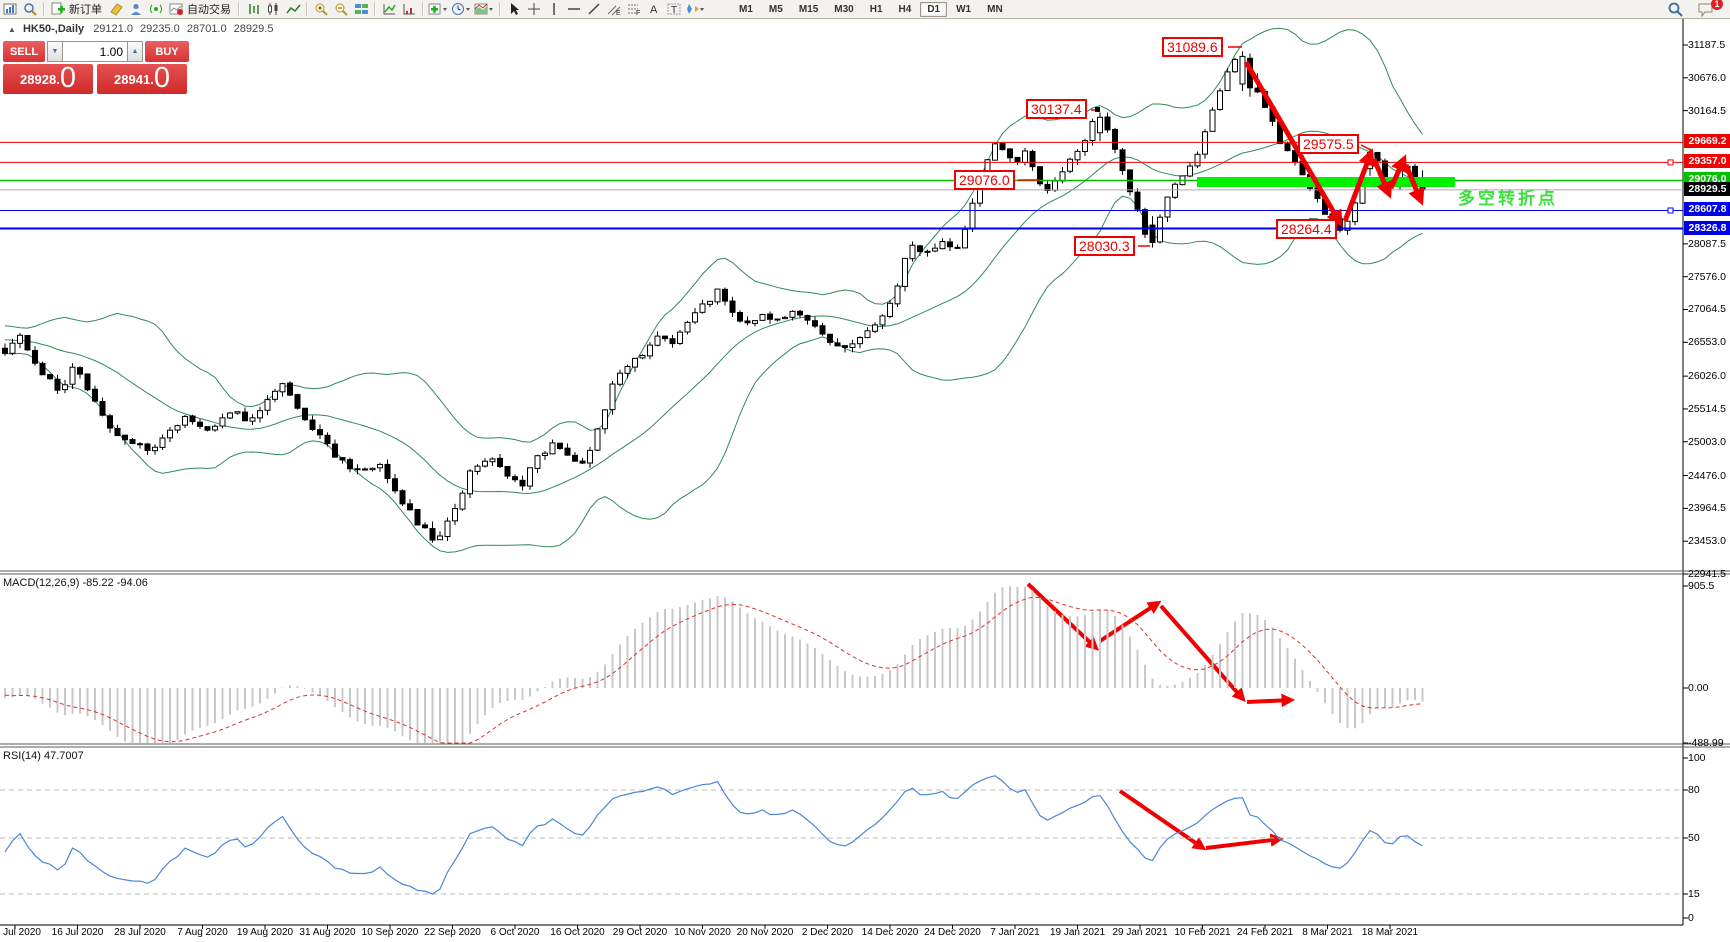  I want to click on collapse-panel-icon: ▲, so click(12, 29).